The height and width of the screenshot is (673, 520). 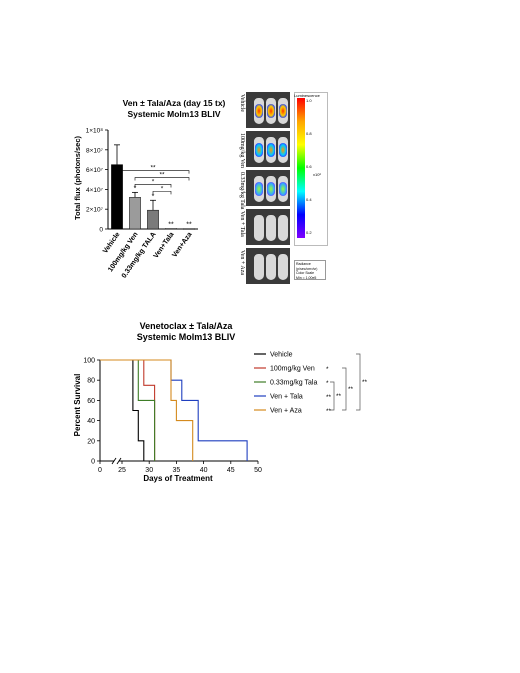 What do you see at coordinates (303, 264) in the screenshot?
I see `legend-line-1: Radiance` at bounding box center [303, 264].